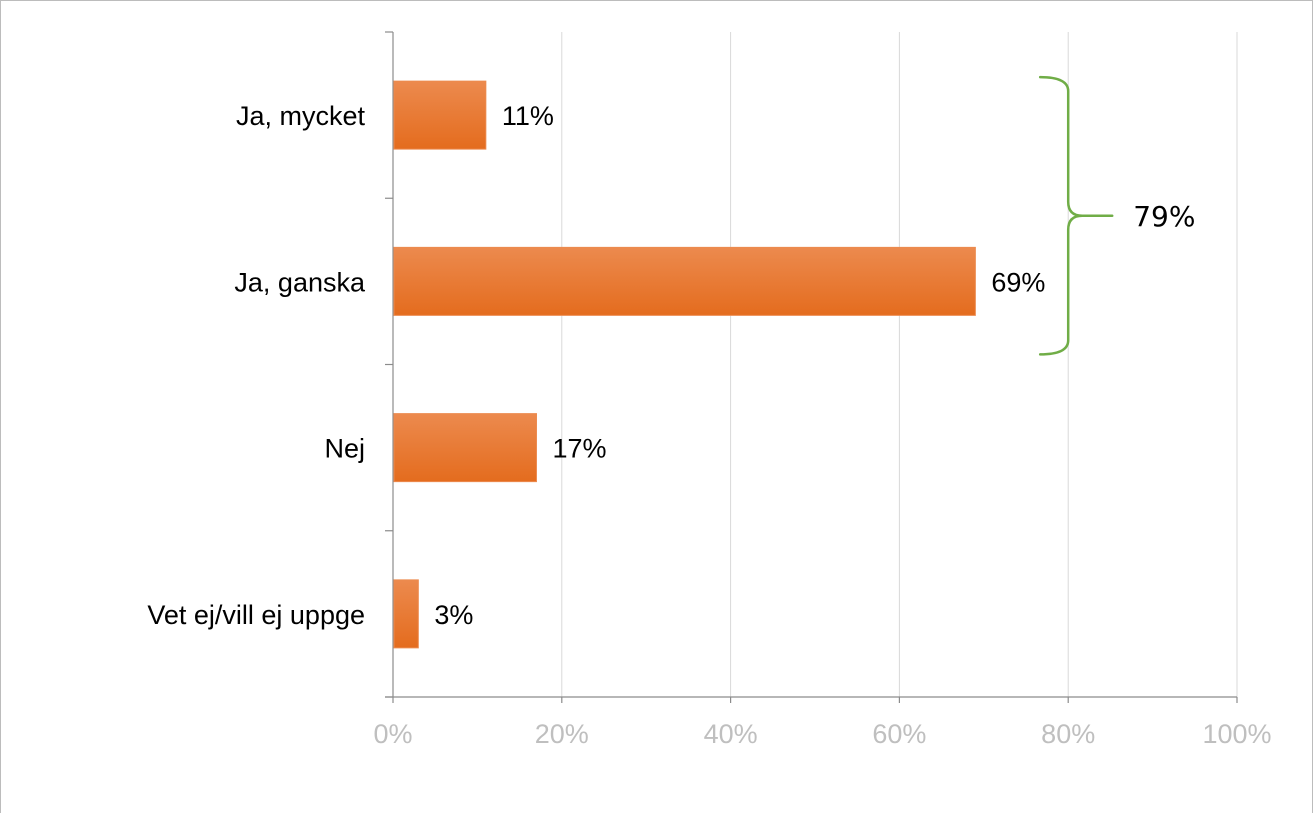  I want to click on data-label: 69%, so click(1018, 282).